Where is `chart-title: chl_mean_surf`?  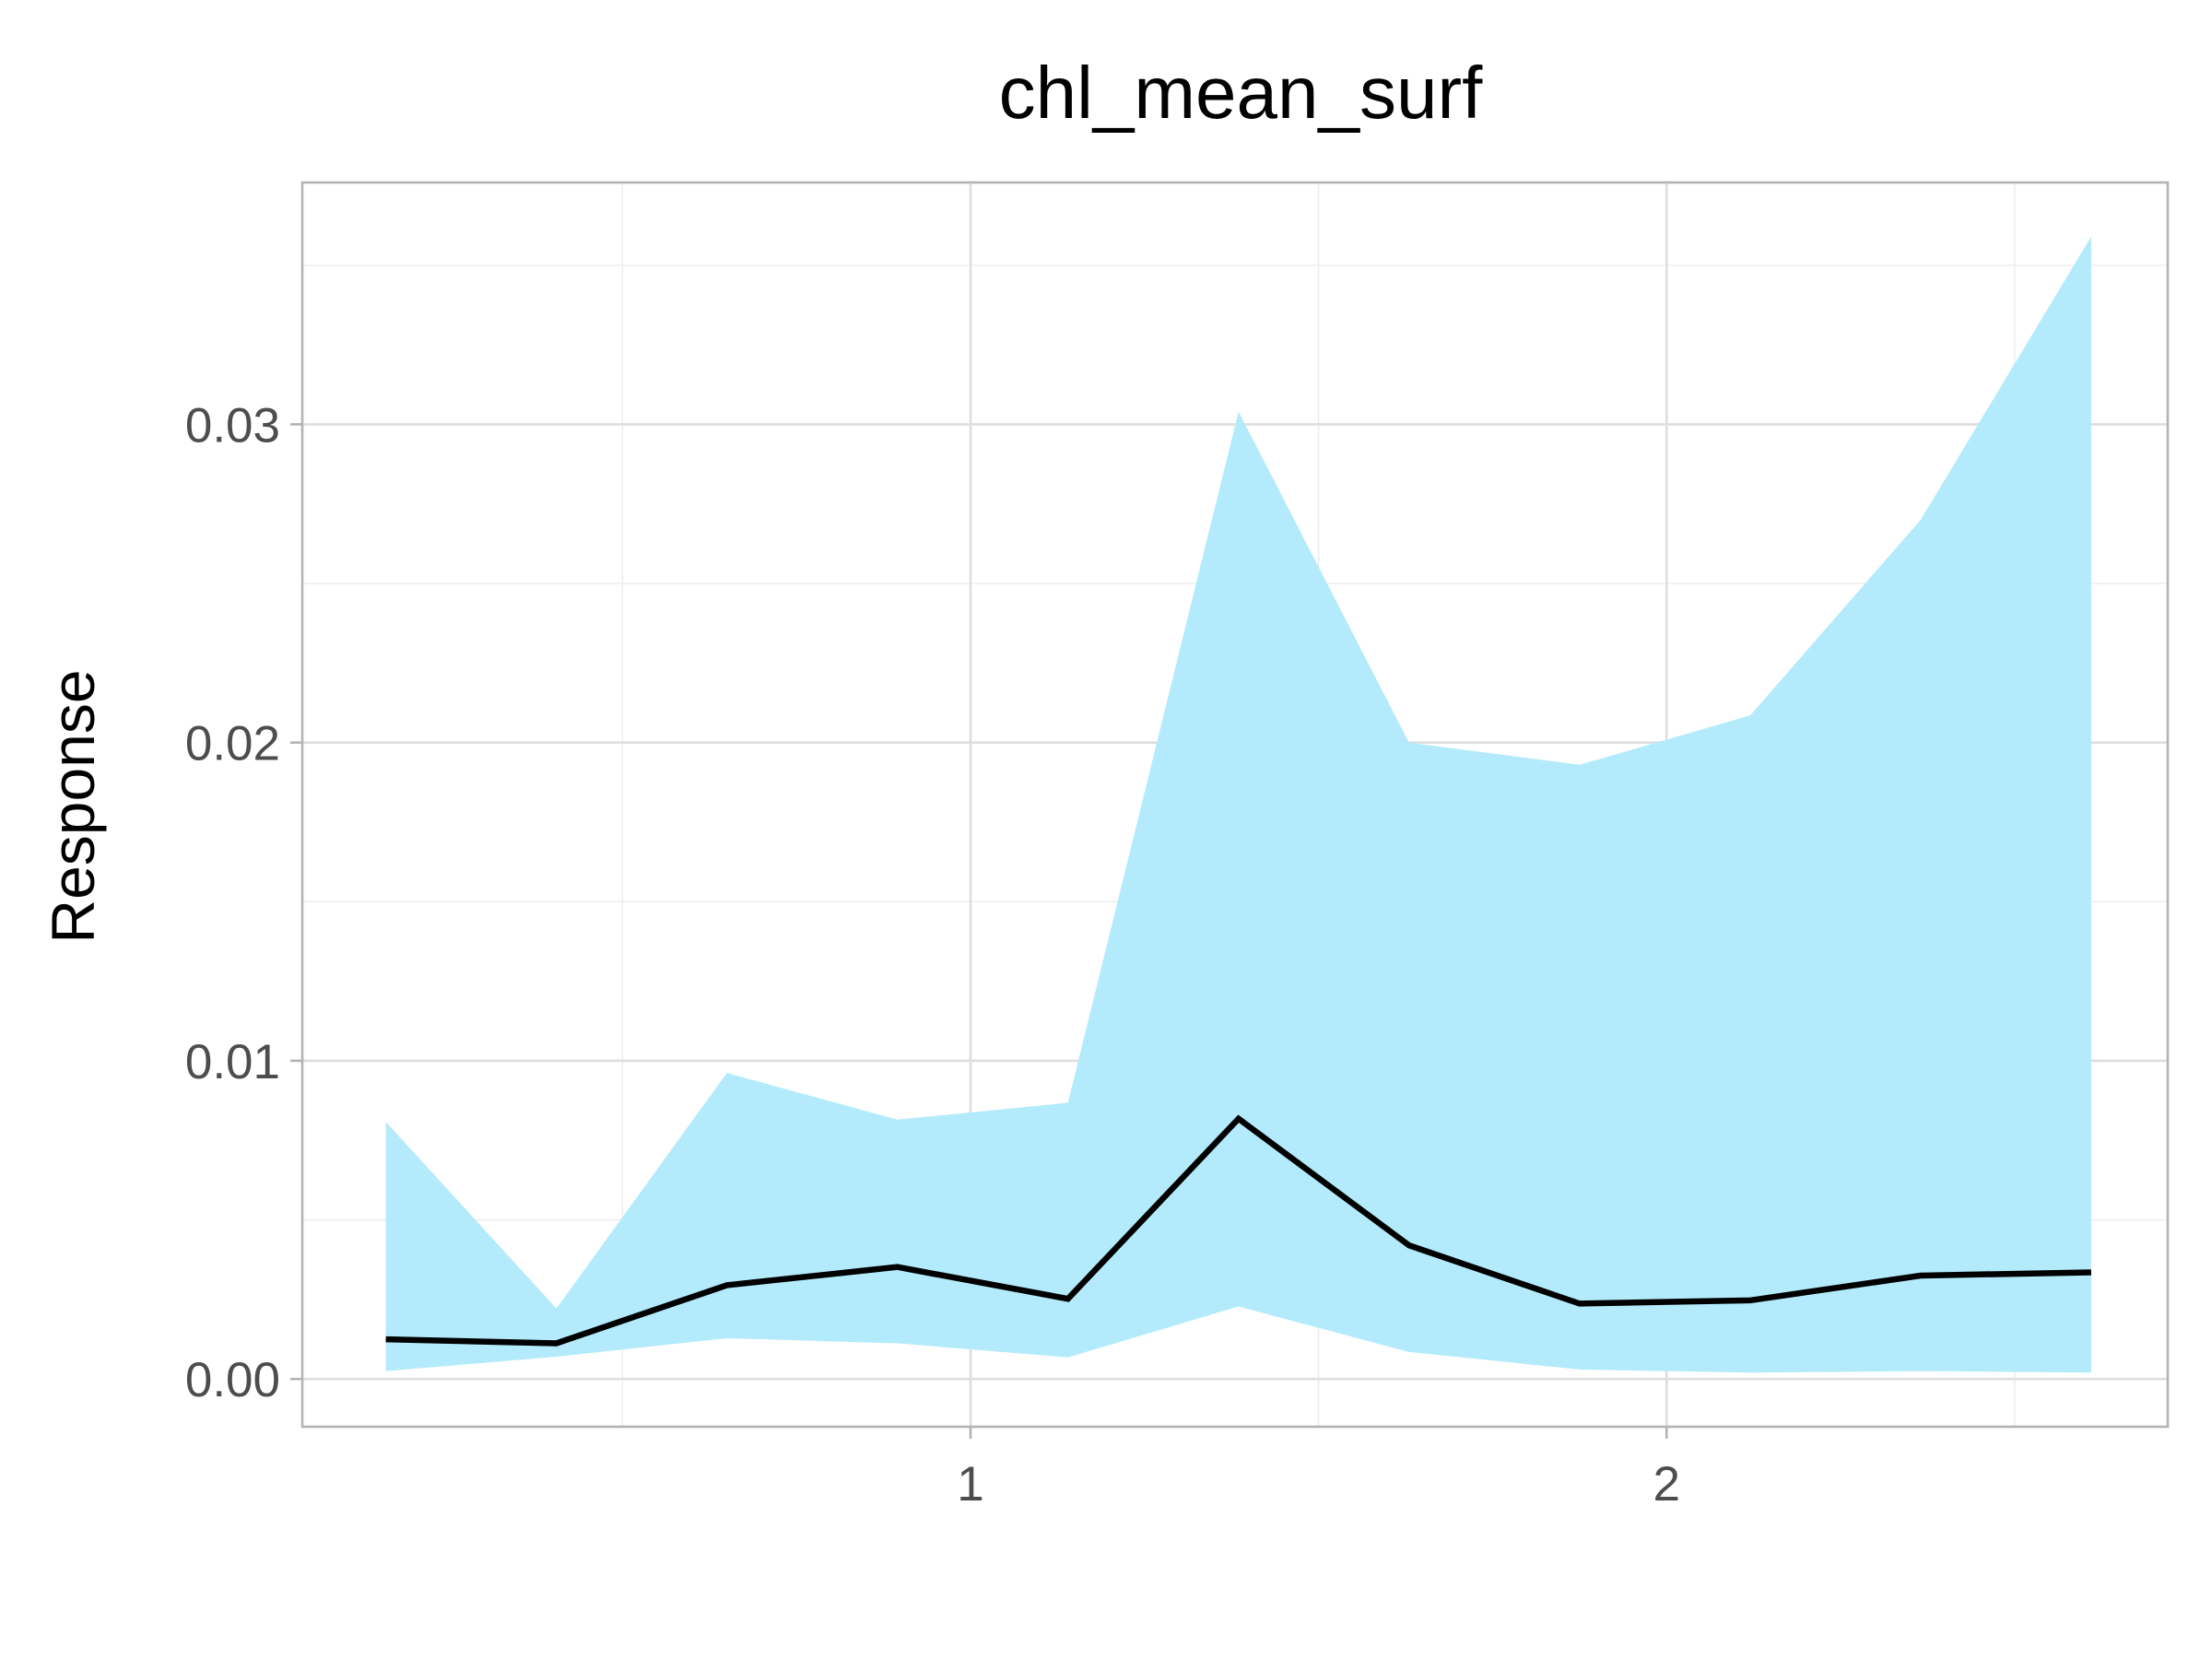 chart-title: chl_mean_surf is located at coordinates (1241, 93).